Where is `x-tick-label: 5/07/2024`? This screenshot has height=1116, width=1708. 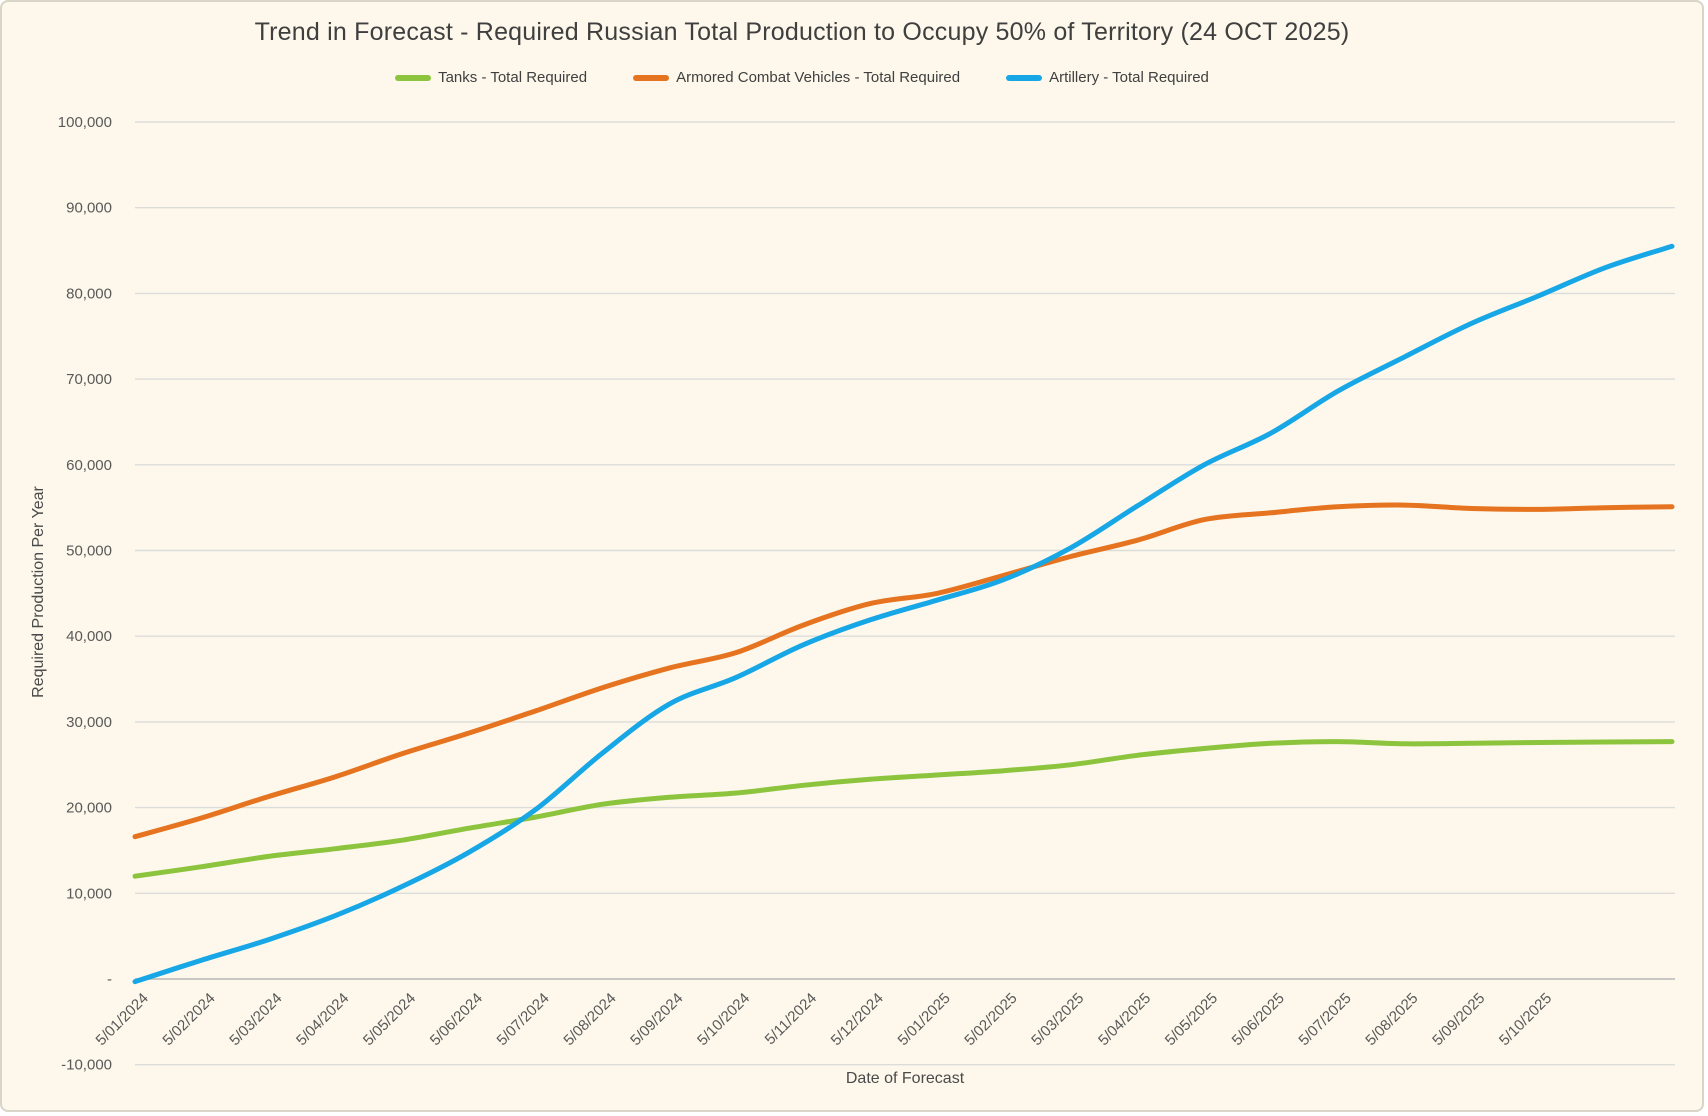 x-tick-label: 5/07/2024 is located at coordinates (523, 1019).